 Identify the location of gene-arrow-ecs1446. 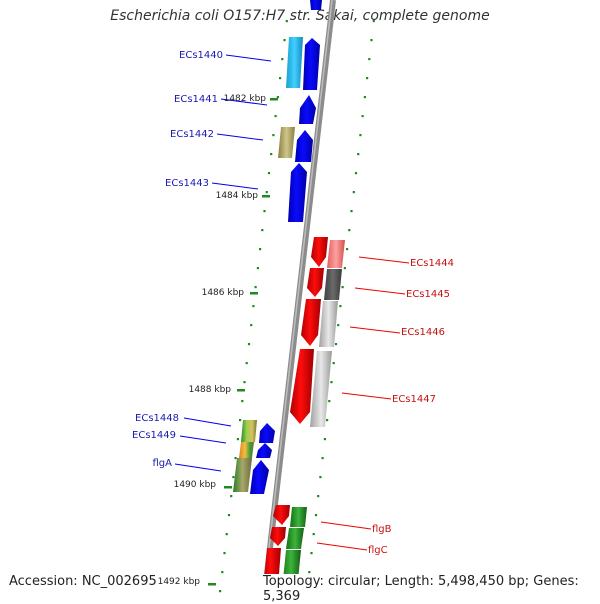
(311, 322).